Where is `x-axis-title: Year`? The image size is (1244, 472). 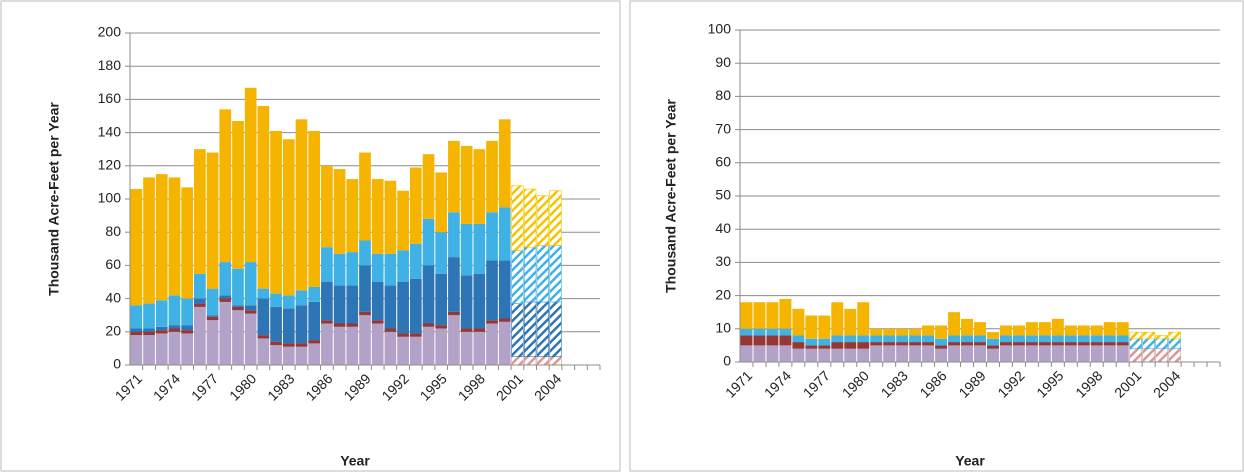
x-axis-title: Year is located at coordinates (970, 461).